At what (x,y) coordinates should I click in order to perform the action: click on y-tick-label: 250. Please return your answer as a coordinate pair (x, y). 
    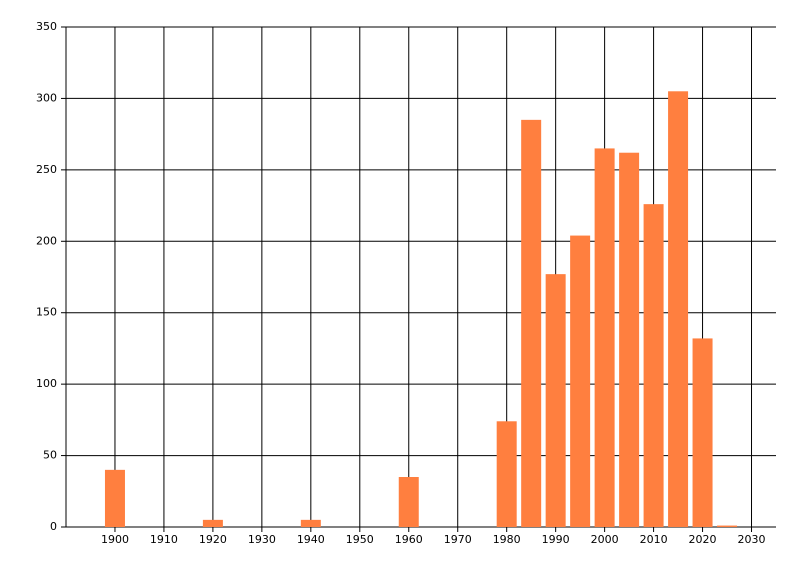
    Looking at the image, I should click on (46, 169).